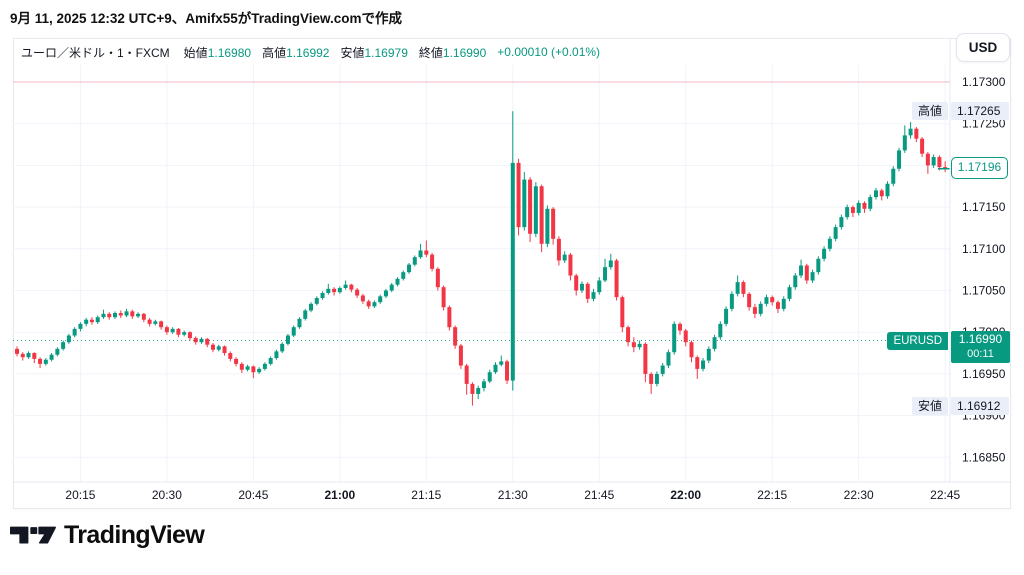 This screenshot has height=575, width=1024. I want to click on legend-close: 終値1.16990, so click(452, 52).